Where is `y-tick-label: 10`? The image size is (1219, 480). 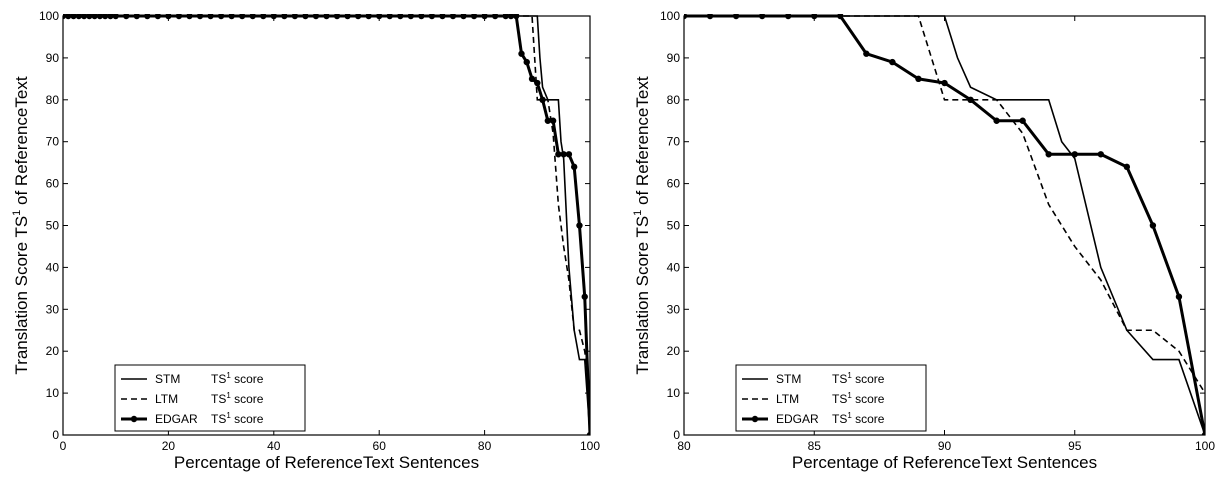
y-tick-label: 10 is located at coordinates (674, 393).